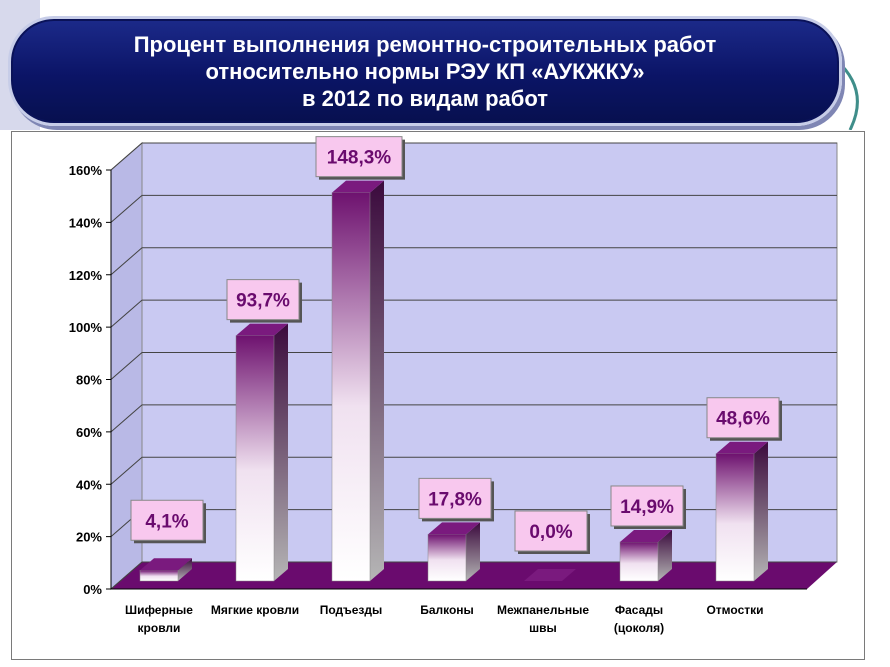  Describe the element at coordinates (159, 628) in the screenshot. I see `category-label-line: кровли` at that location.